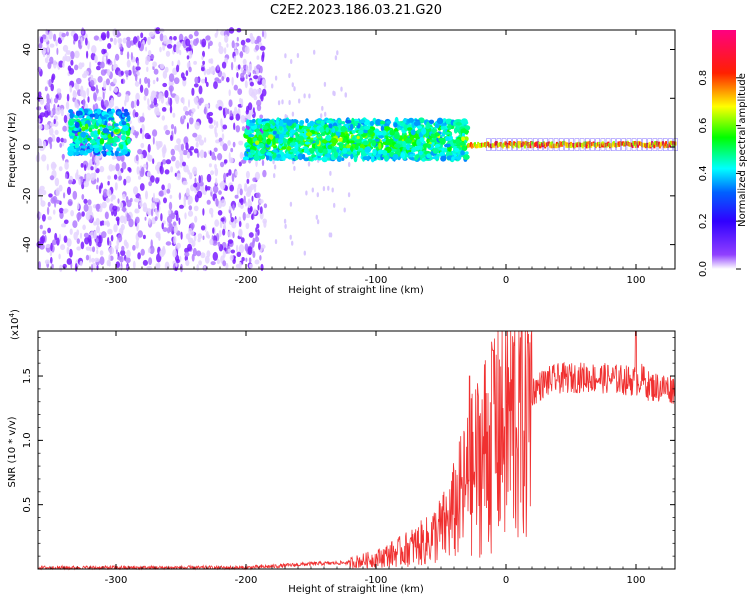 This screenshot has width=750, height=600. What do you see at coordinates (719, 173) in the screenshot?
I see `colorbar-ticks: 0.0 0.2 0.4 0.6 0.8` at bounding box center [719, 173].